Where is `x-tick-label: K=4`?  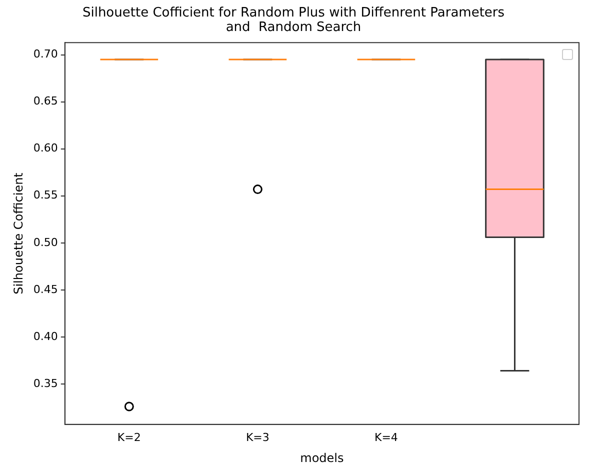 x-tick-label: K=4 is located at coordinates (386, 437).